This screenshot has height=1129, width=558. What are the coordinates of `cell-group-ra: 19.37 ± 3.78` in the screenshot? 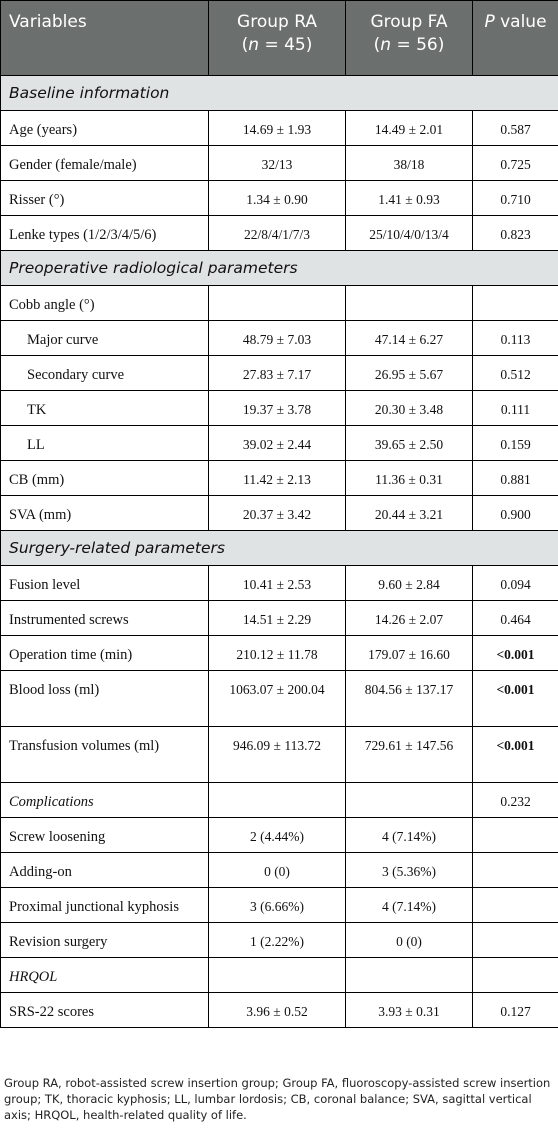 It's located at (277, 408).